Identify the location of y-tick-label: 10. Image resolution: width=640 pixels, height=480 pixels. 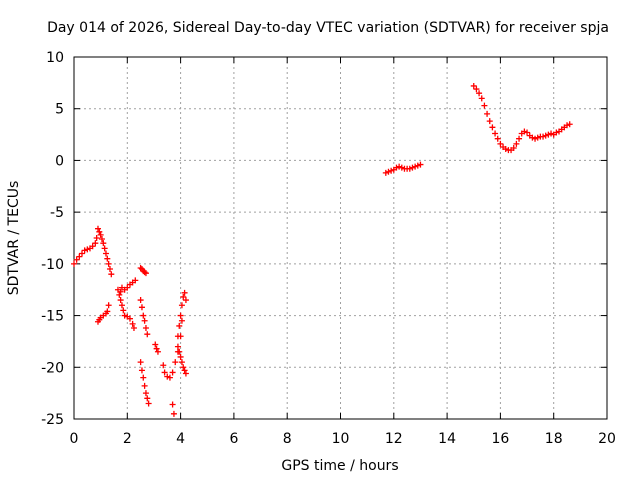
(55, 58).